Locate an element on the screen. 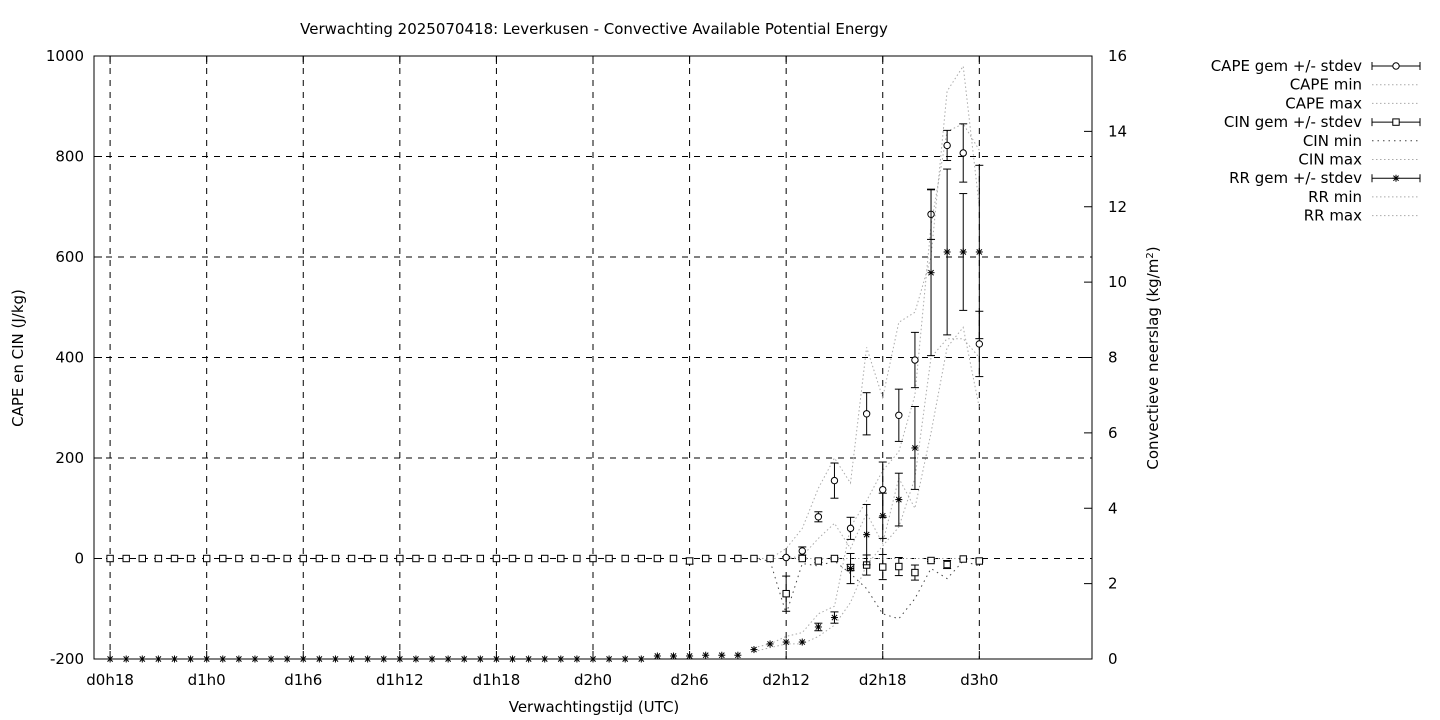  y2-tick-label: 10 is located at coordinates (1117, 282).